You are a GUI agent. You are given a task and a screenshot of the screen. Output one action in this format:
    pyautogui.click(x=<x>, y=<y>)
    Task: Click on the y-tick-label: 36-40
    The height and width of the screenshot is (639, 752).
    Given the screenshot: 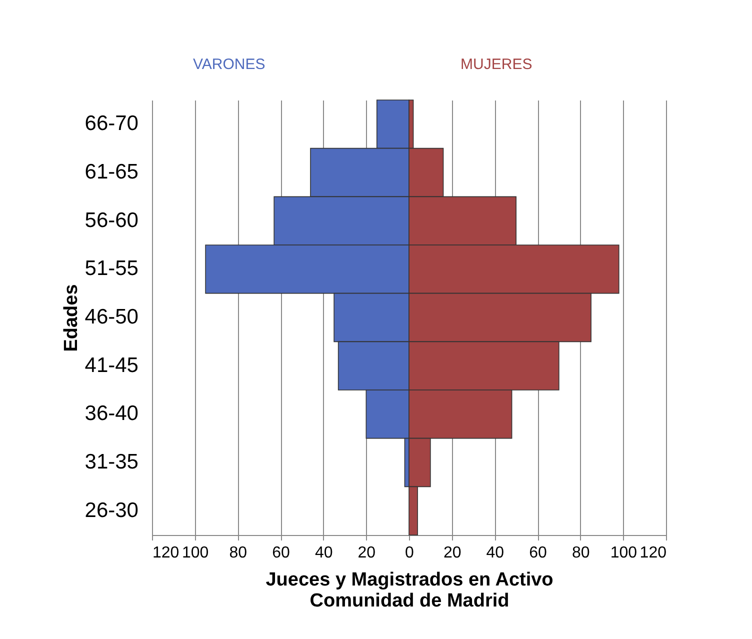 What is the action you would take?
    pyautogui.click(x=111, y=414)
    